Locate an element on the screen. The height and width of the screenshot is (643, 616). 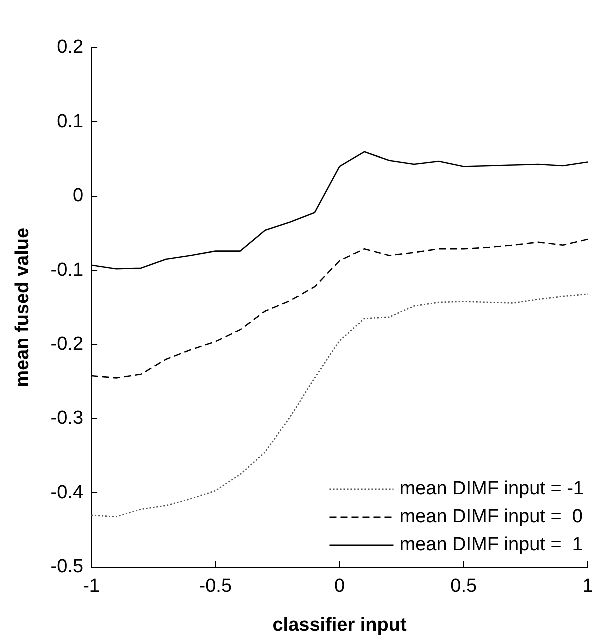
x-tick-label: 0.5 is located at coordinates (464, 587).